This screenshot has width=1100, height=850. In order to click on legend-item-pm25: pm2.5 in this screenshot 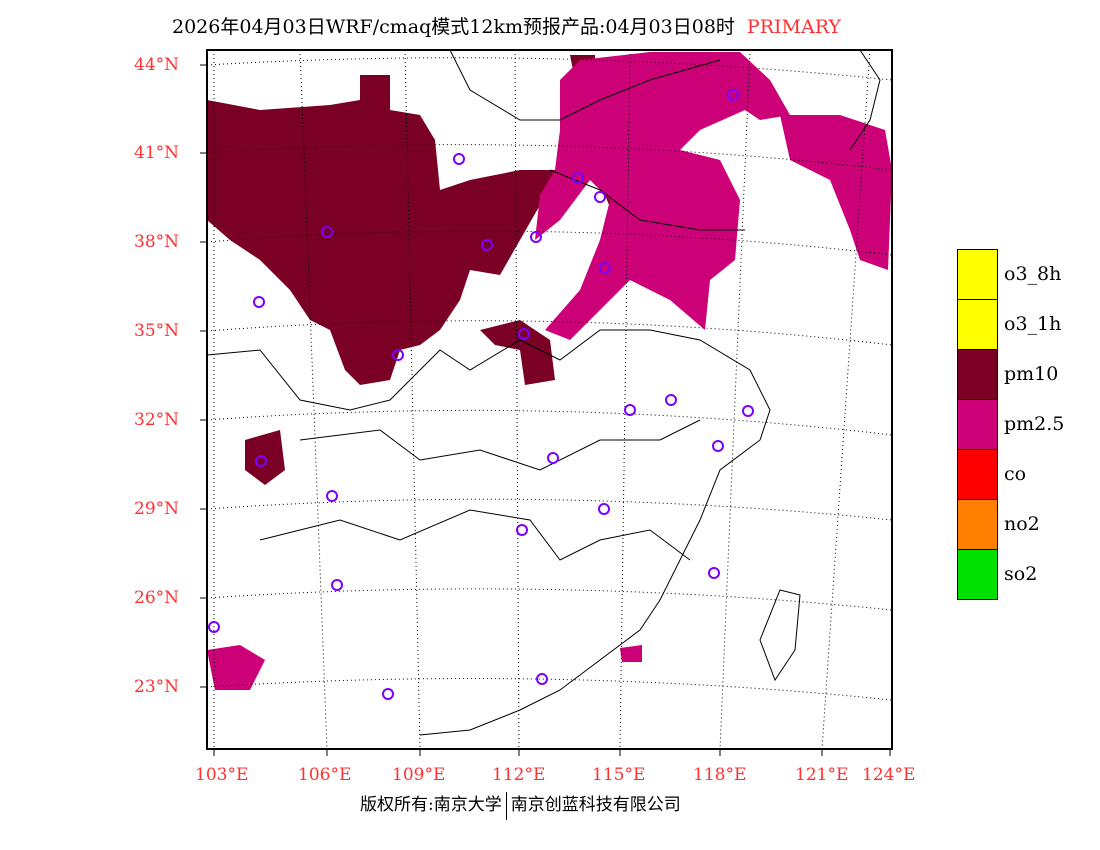, I will do `click(1010, 424)`.